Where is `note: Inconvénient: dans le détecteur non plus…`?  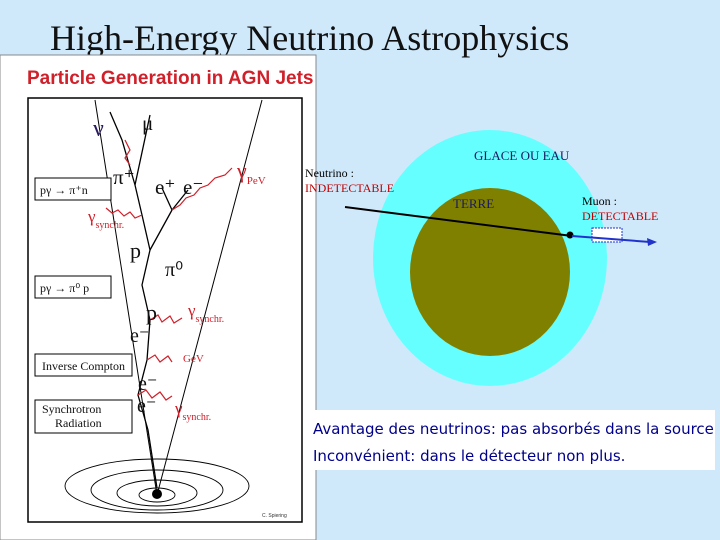 note: Inconvénient: dans le détecteur non plus… is located at coordinates (469, 456).